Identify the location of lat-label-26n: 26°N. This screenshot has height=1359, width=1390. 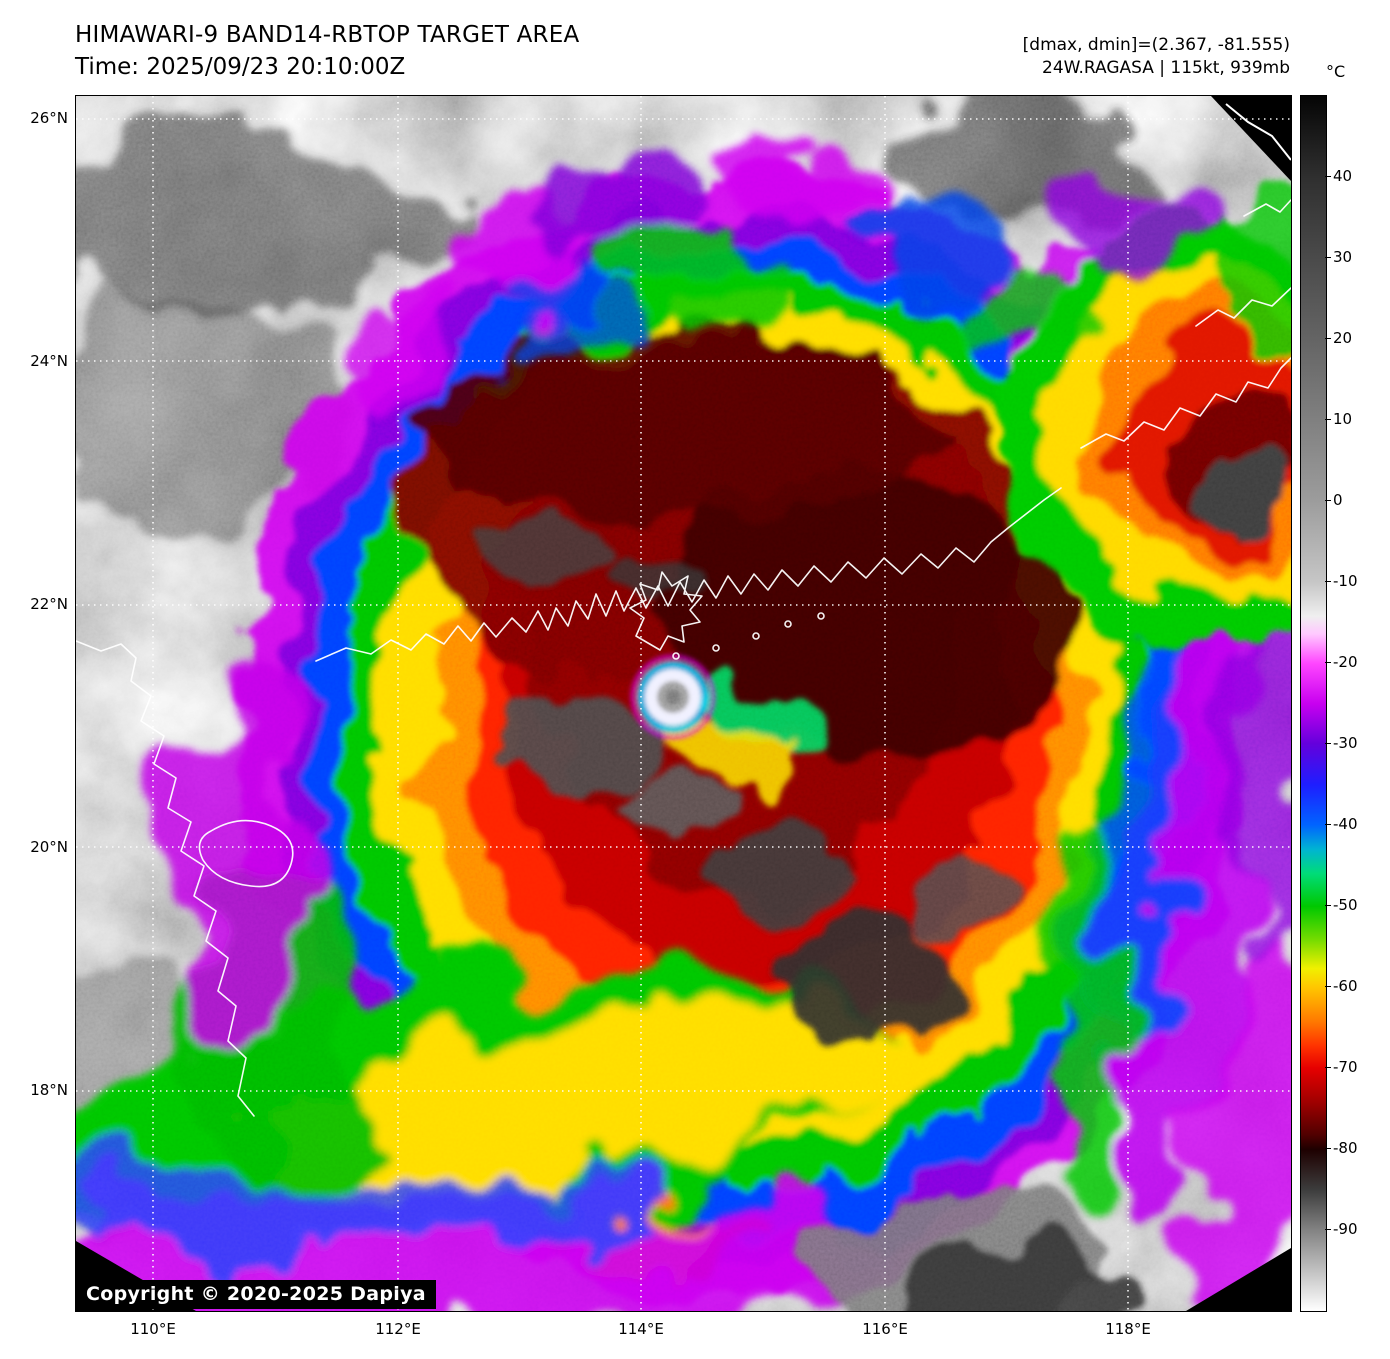
(49, 118).